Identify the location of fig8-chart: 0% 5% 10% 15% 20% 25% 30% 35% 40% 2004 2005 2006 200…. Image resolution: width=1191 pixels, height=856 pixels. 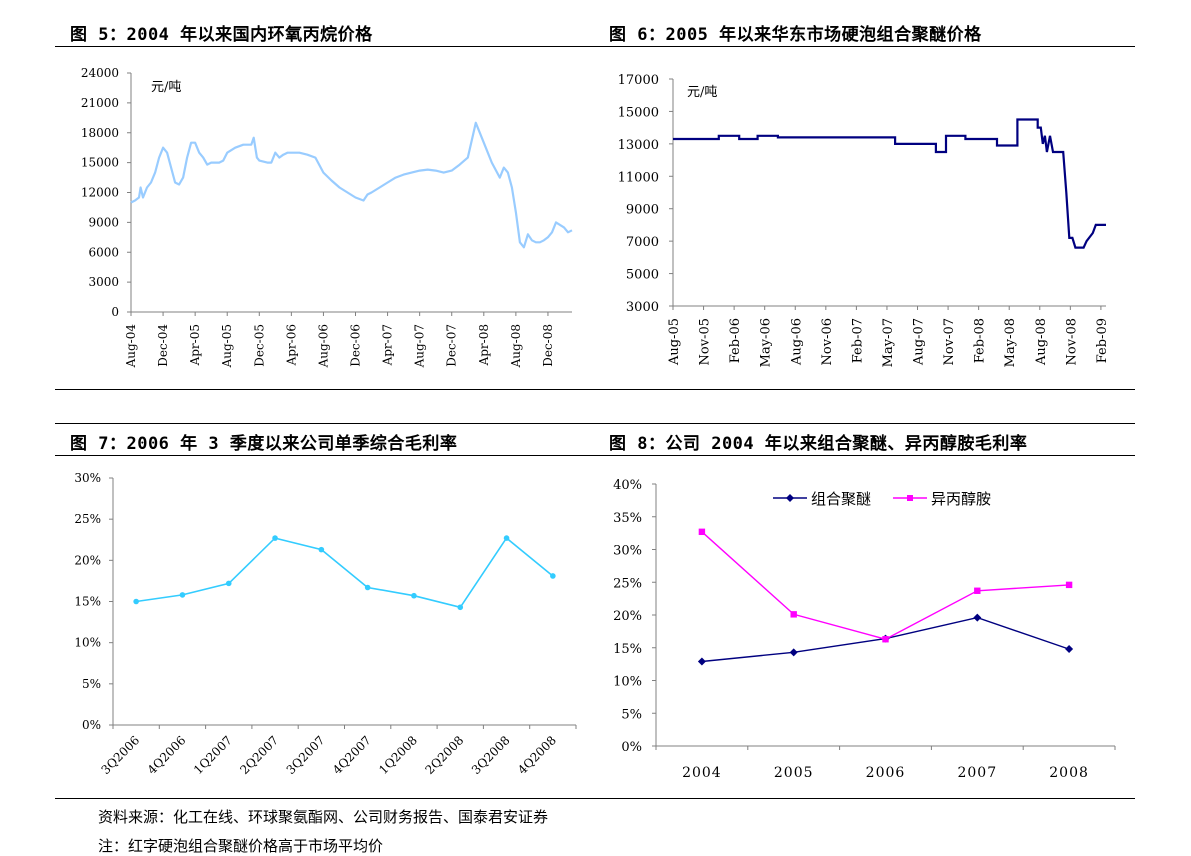
(864, 629).